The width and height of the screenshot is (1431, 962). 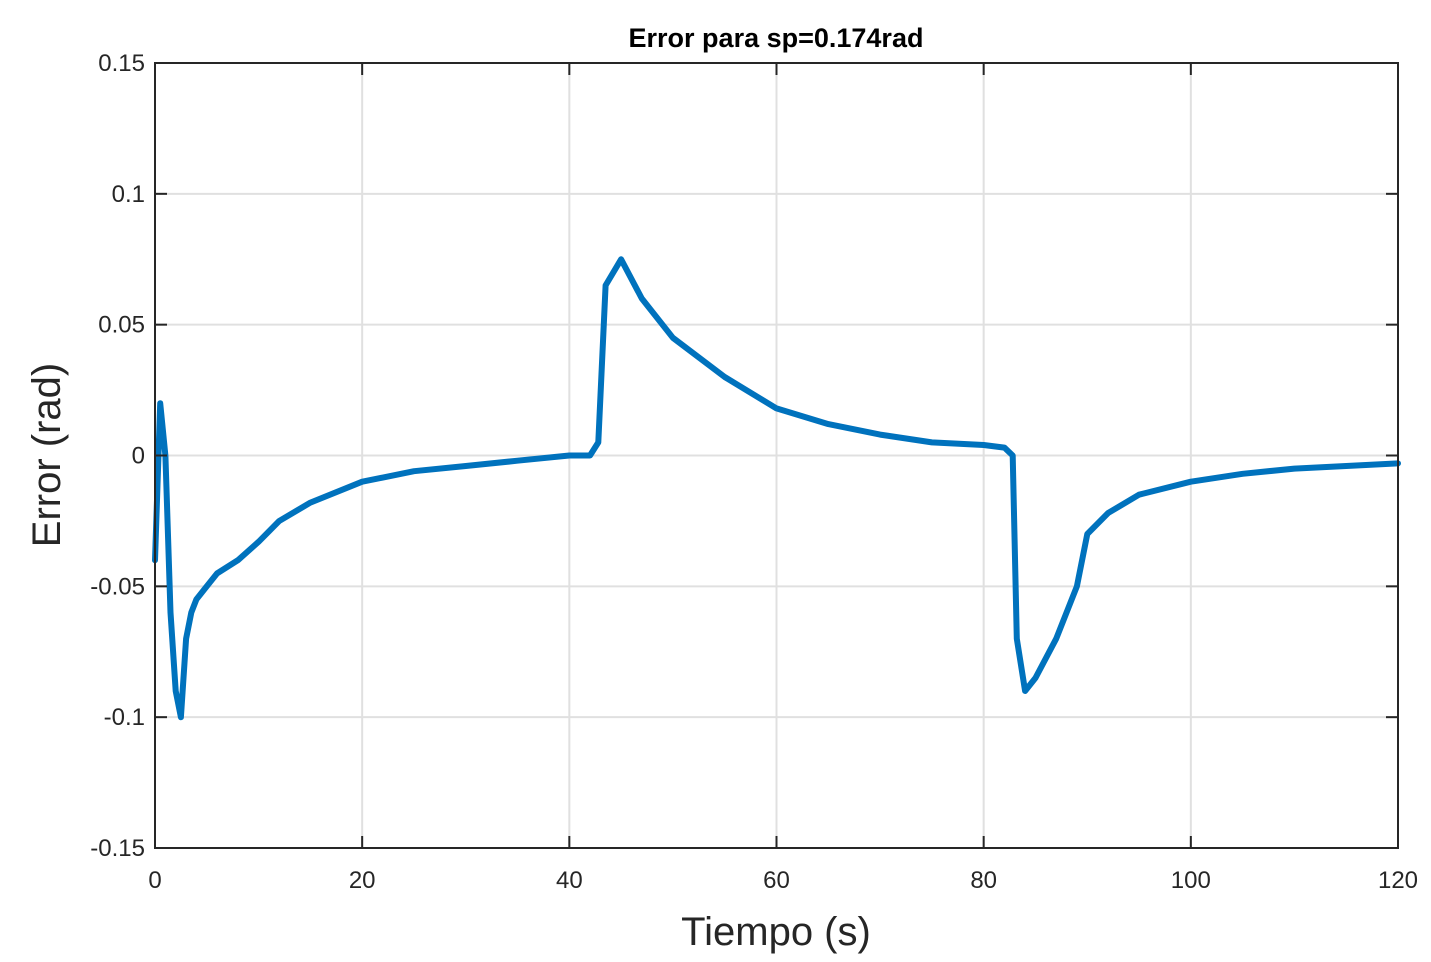 What do you see at coordinates (117, 586) in the screenshot?
I see `y-tick-label: -0.05` at bounding box center [117, 586].